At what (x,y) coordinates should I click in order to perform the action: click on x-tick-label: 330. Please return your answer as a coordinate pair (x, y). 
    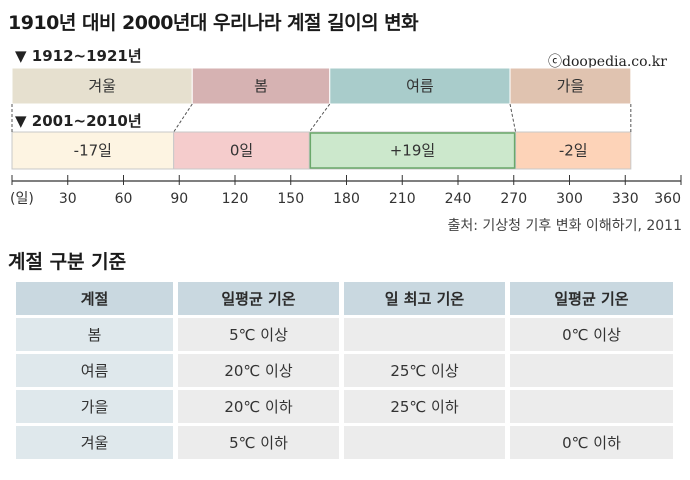
    Looking at the image, I should click on (625, 199).